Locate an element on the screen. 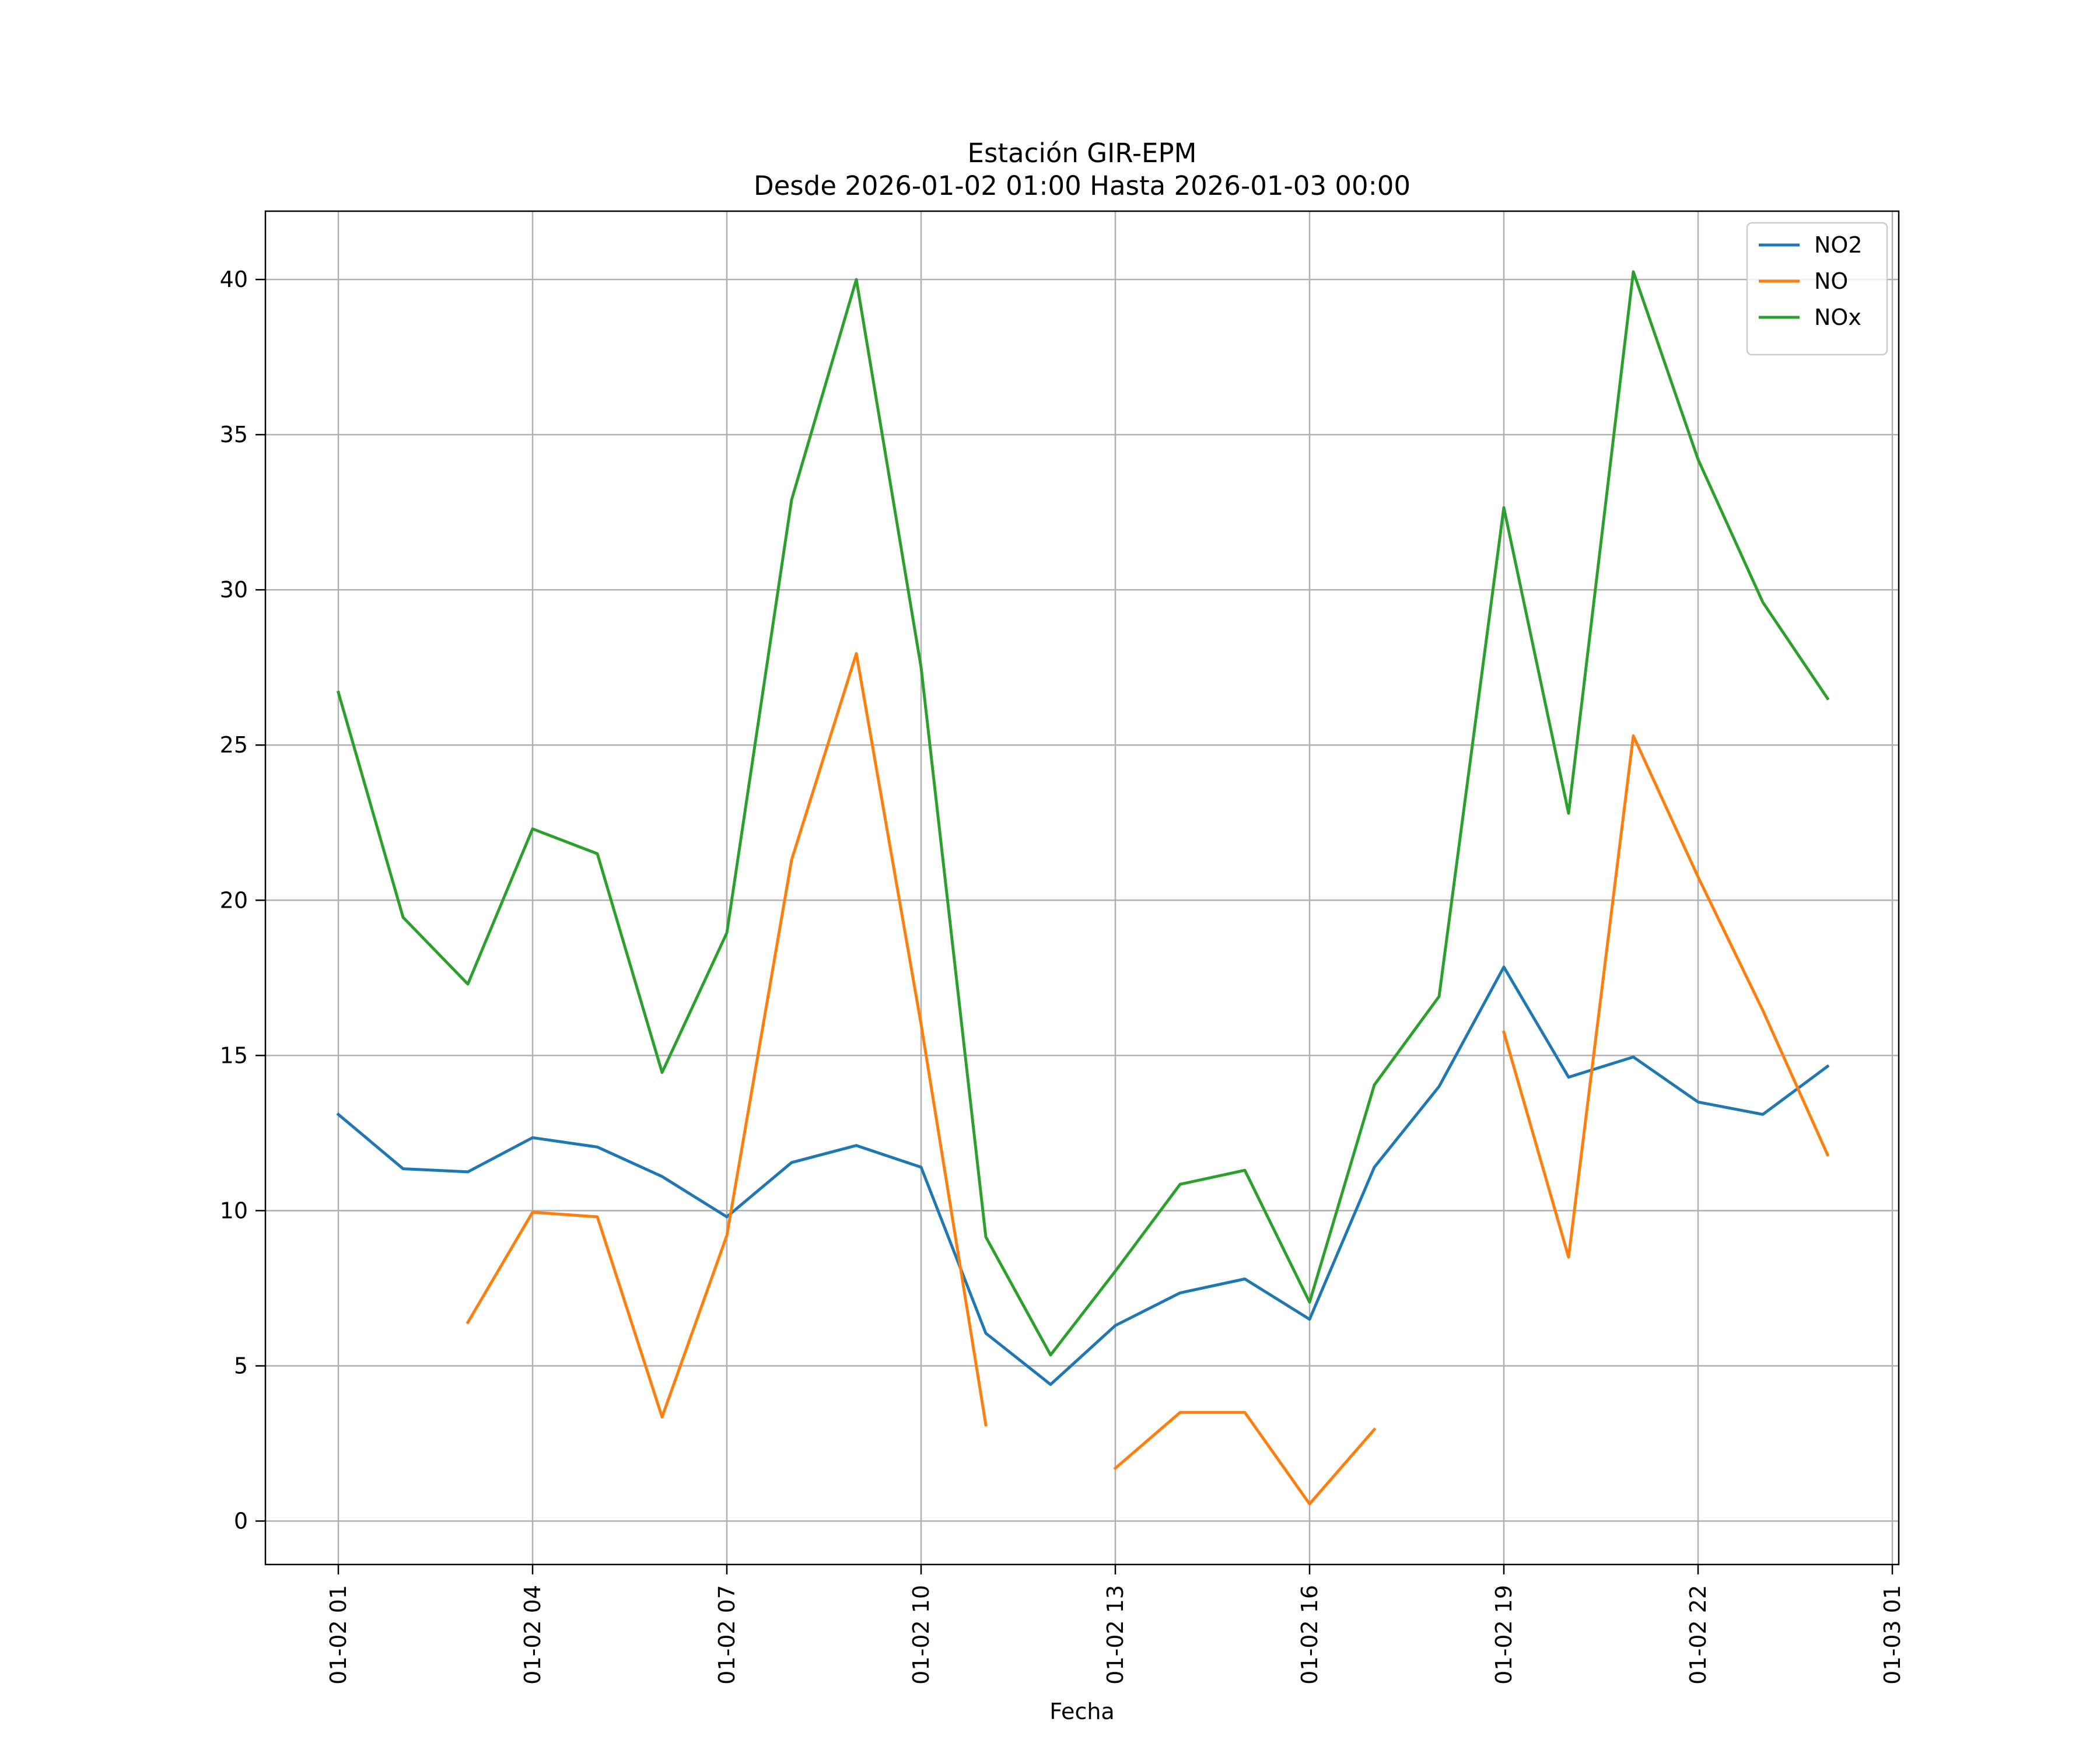 This screenshot has width=2100, height=1750. legend-box is located at coordinates (1817, 289).